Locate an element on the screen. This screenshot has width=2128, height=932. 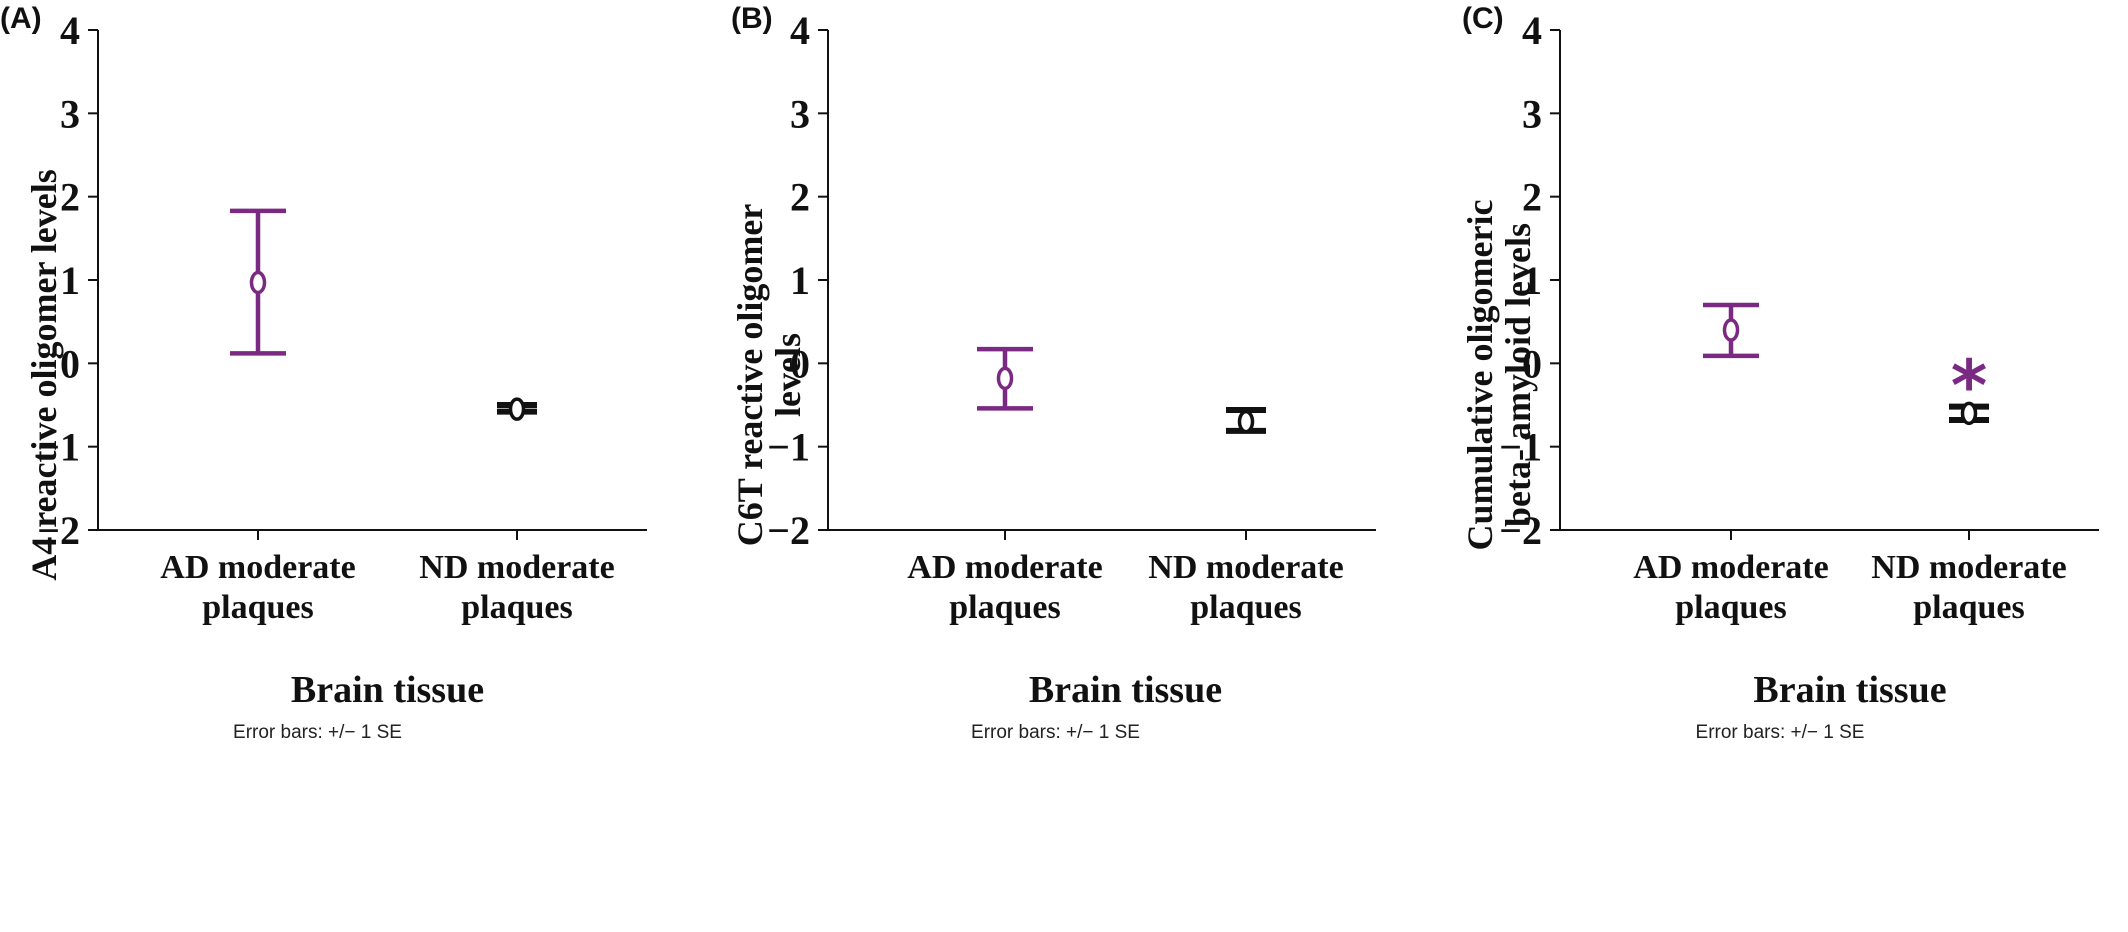
y-axis-title: A4 reactive oligomer levels is located at coordinates (44, 375).